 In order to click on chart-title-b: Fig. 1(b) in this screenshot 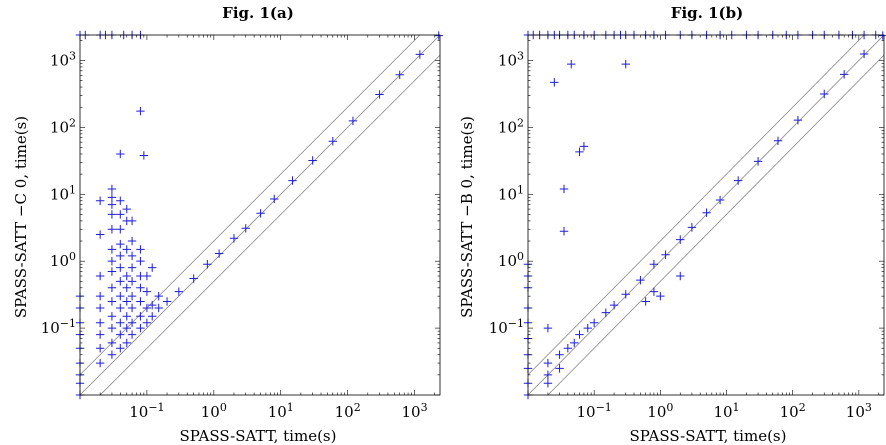, I will do `click(707, 13)`.